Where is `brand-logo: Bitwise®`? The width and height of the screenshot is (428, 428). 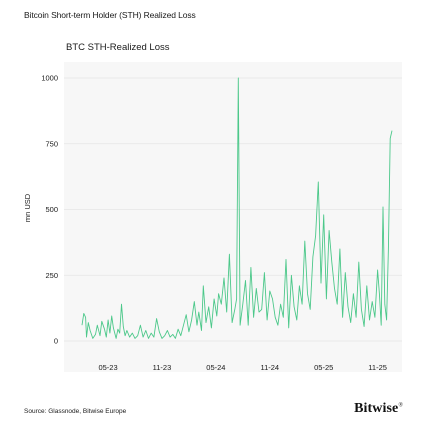
brand-logo: Bitwise® is located at coordinates (378, 409).